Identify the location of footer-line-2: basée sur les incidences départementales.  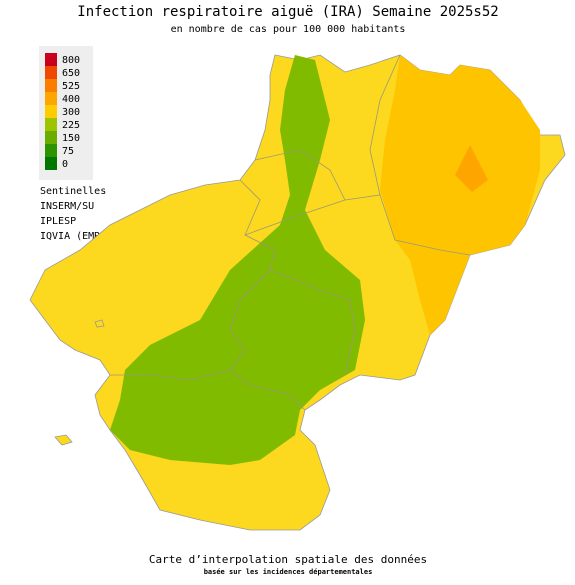
(288, 572).